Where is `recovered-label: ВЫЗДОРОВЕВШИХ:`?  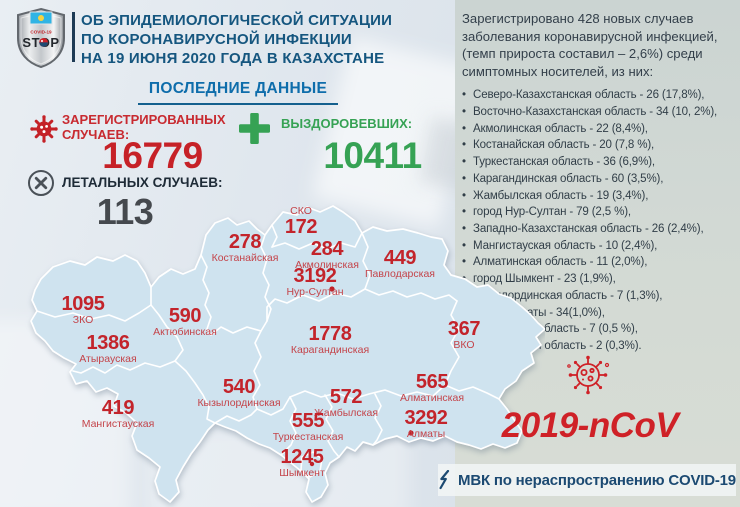 recovered-label: ВЫЗДОРОВЕВШИХ: is located at coordinates (347, 123).